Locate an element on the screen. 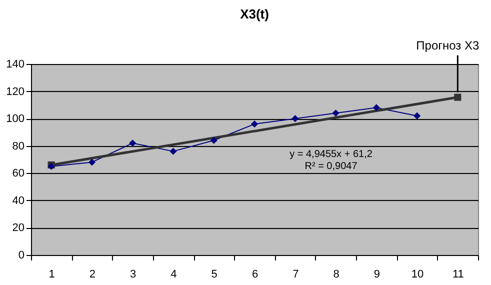  y-tick-label: 60 is located at coordinates (18, 174).